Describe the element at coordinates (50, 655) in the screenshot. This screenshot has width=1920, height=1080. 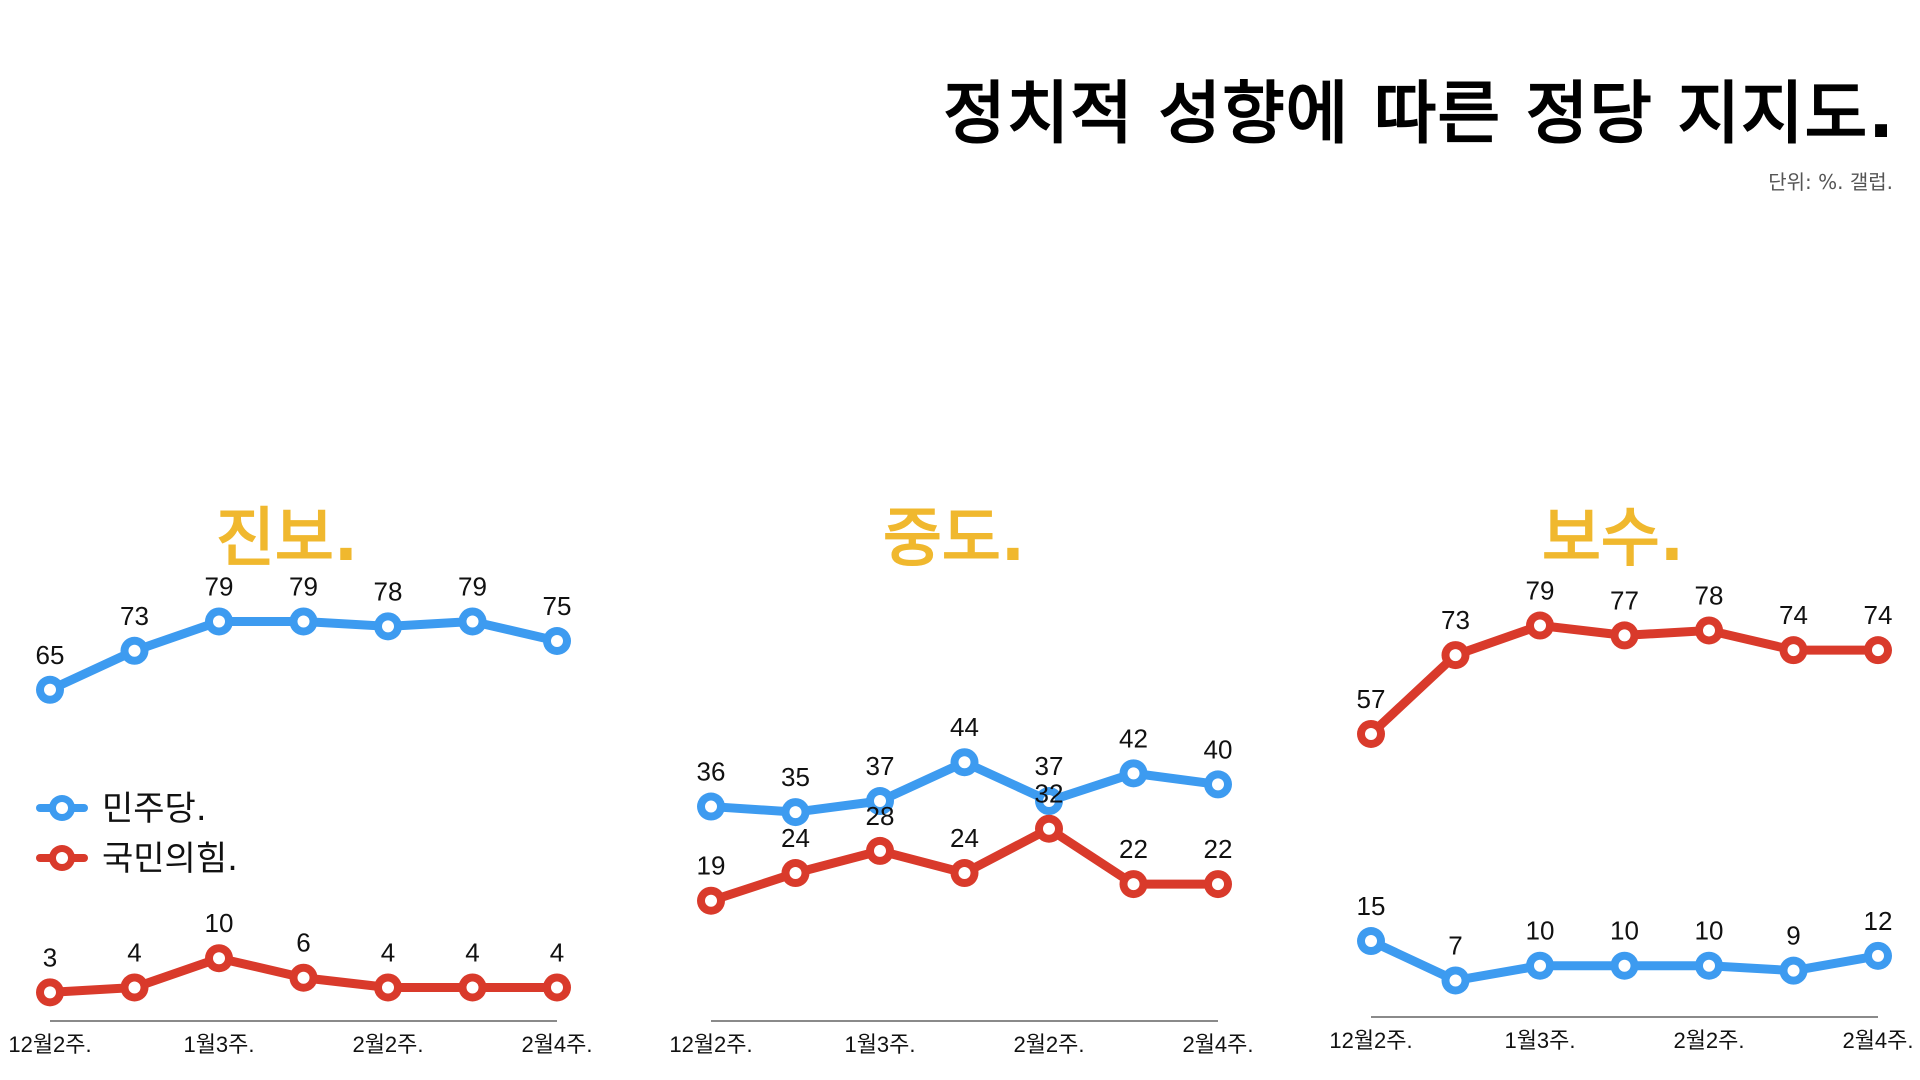
I see `data-label: 65` at that location.